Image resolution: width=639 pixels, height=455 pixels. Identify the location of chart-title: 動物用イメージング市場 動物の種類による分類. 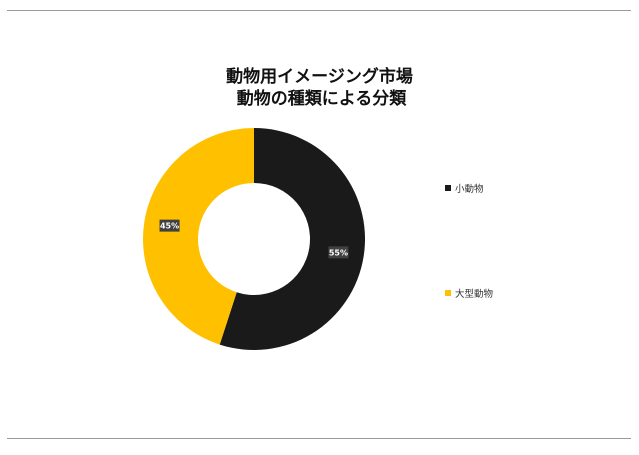
(319, 88).